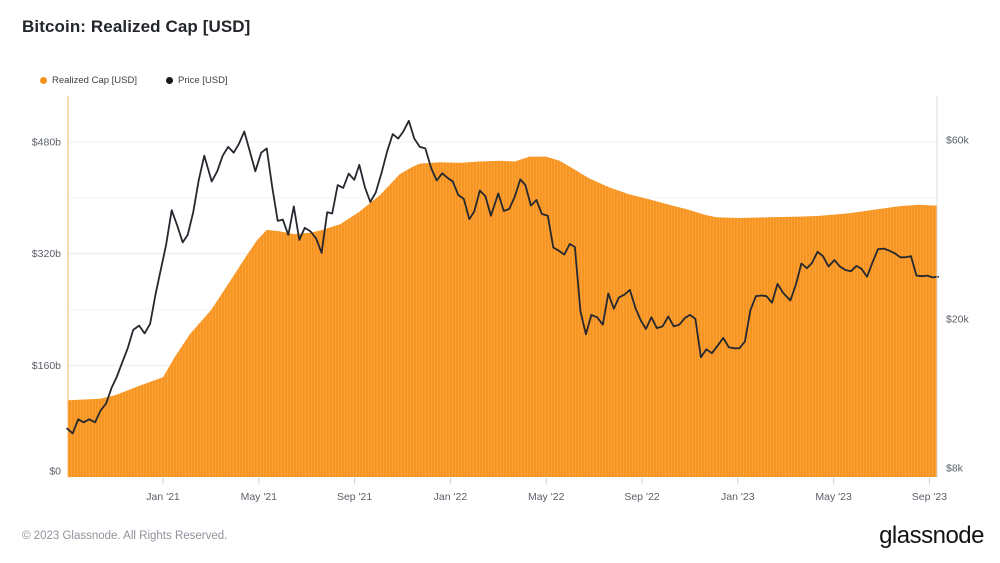 The image size is (1000, 563). What do you see at coordinates (203, 80) in the screenshot?
I see `legend-label-price: Price [USD]` at bounding box center [203, 80].